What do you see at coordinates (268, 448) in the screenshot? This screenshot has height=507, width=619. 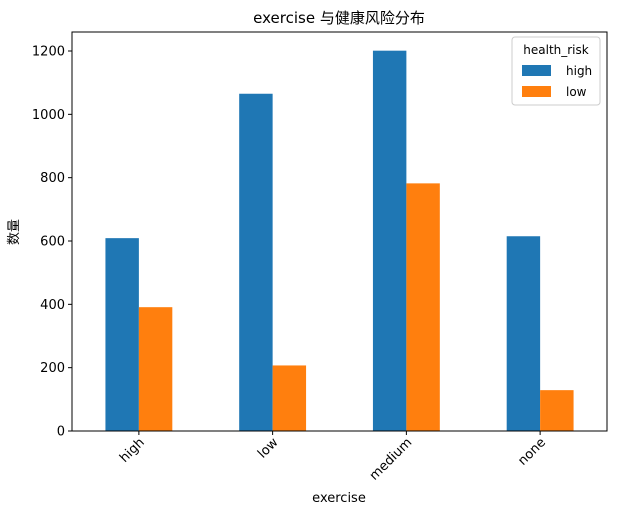 I see `x-tick-label-low: low` at bounding box center [268, 448].